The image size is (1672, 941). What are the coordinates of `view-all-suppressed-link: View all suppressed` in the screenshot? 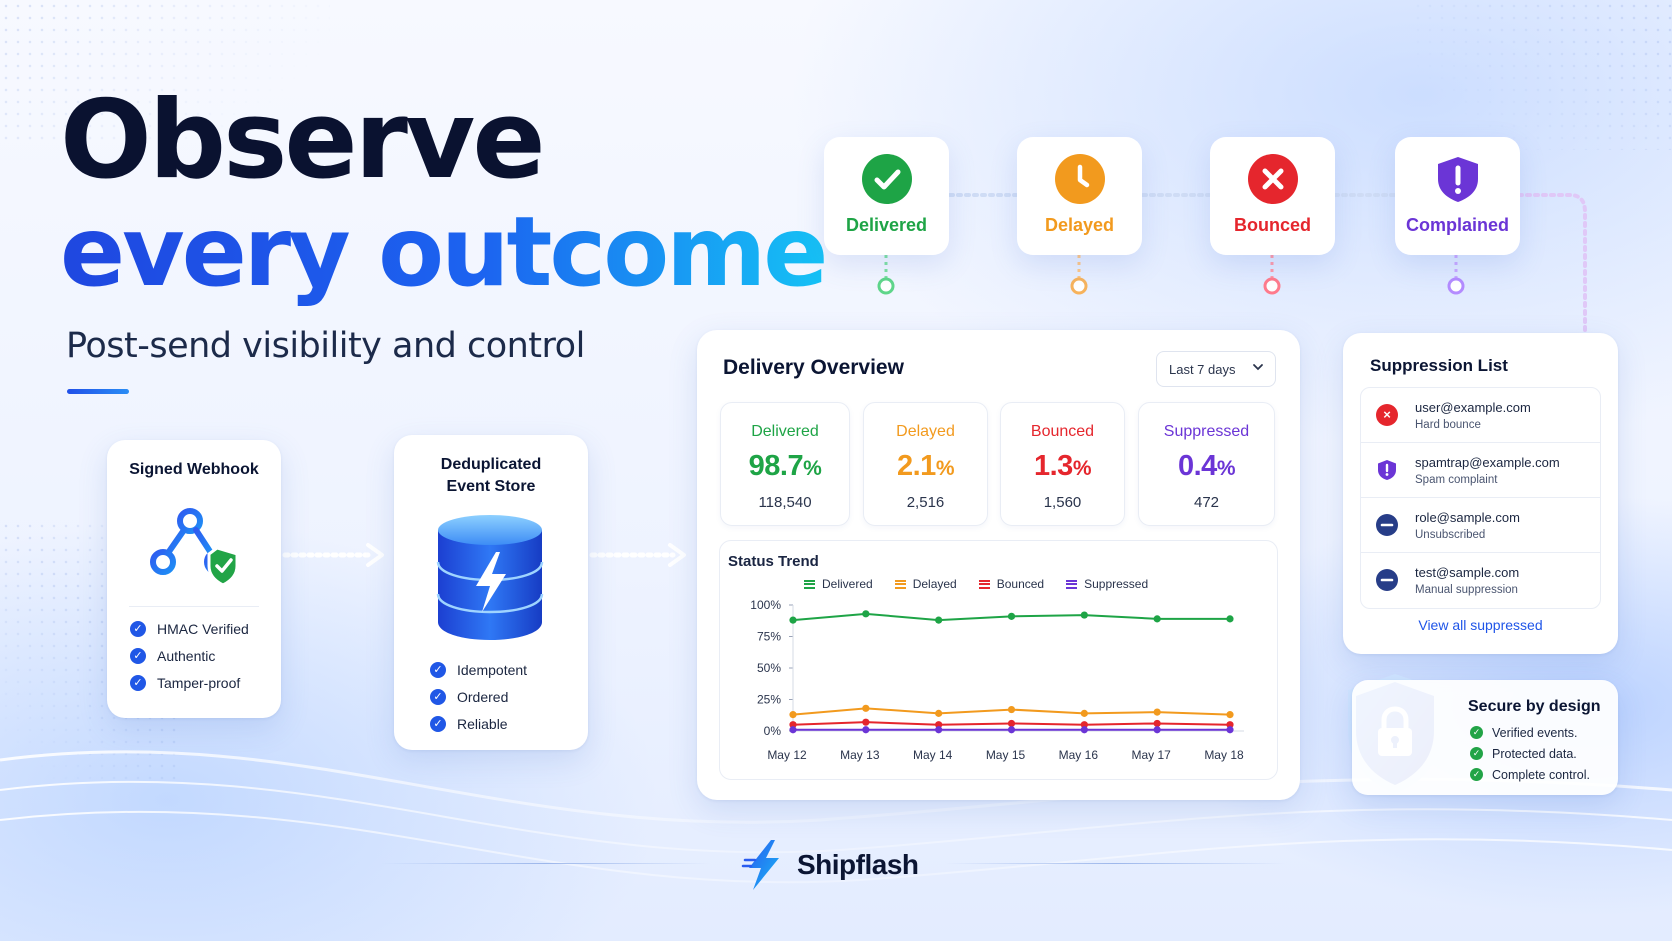 It's located at (1480, 625).